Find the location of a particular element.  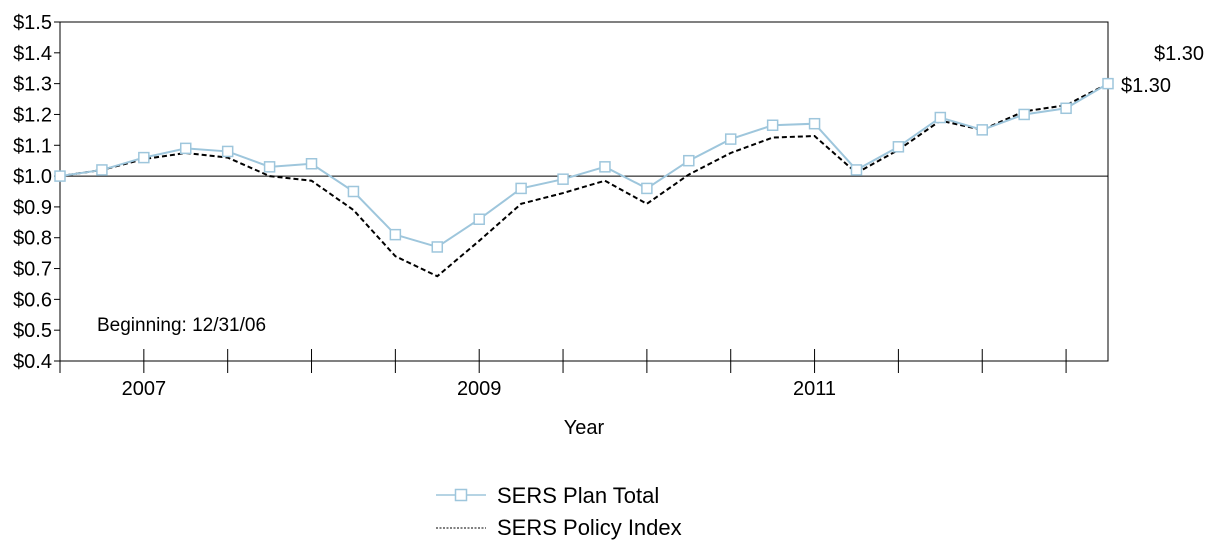

x-tick-label: 2011 is located at coordinates (814, 389).